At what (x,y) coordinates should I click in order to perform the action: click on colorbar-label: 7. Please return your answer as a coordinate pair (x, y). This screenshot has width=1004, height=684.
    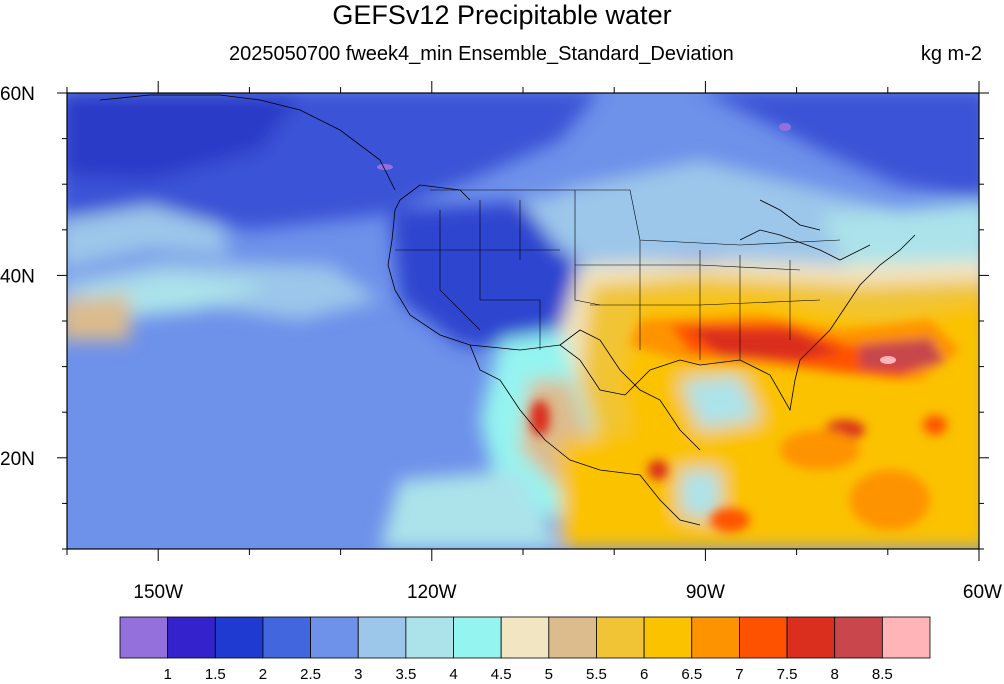
    Looking at the image, I should click on (739, 674).